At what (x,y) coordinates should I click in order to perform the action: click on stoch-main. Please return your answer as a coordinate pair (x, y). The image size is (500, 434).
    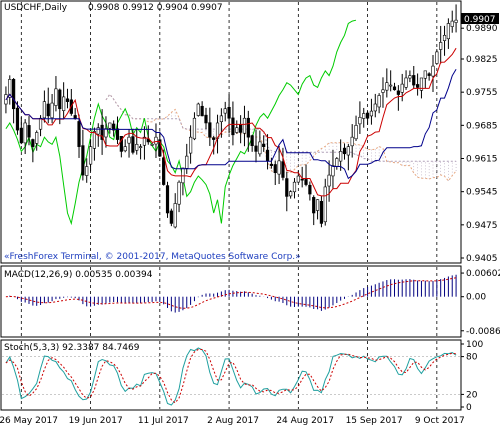
    Looking at the image, I should click on (231, 376).